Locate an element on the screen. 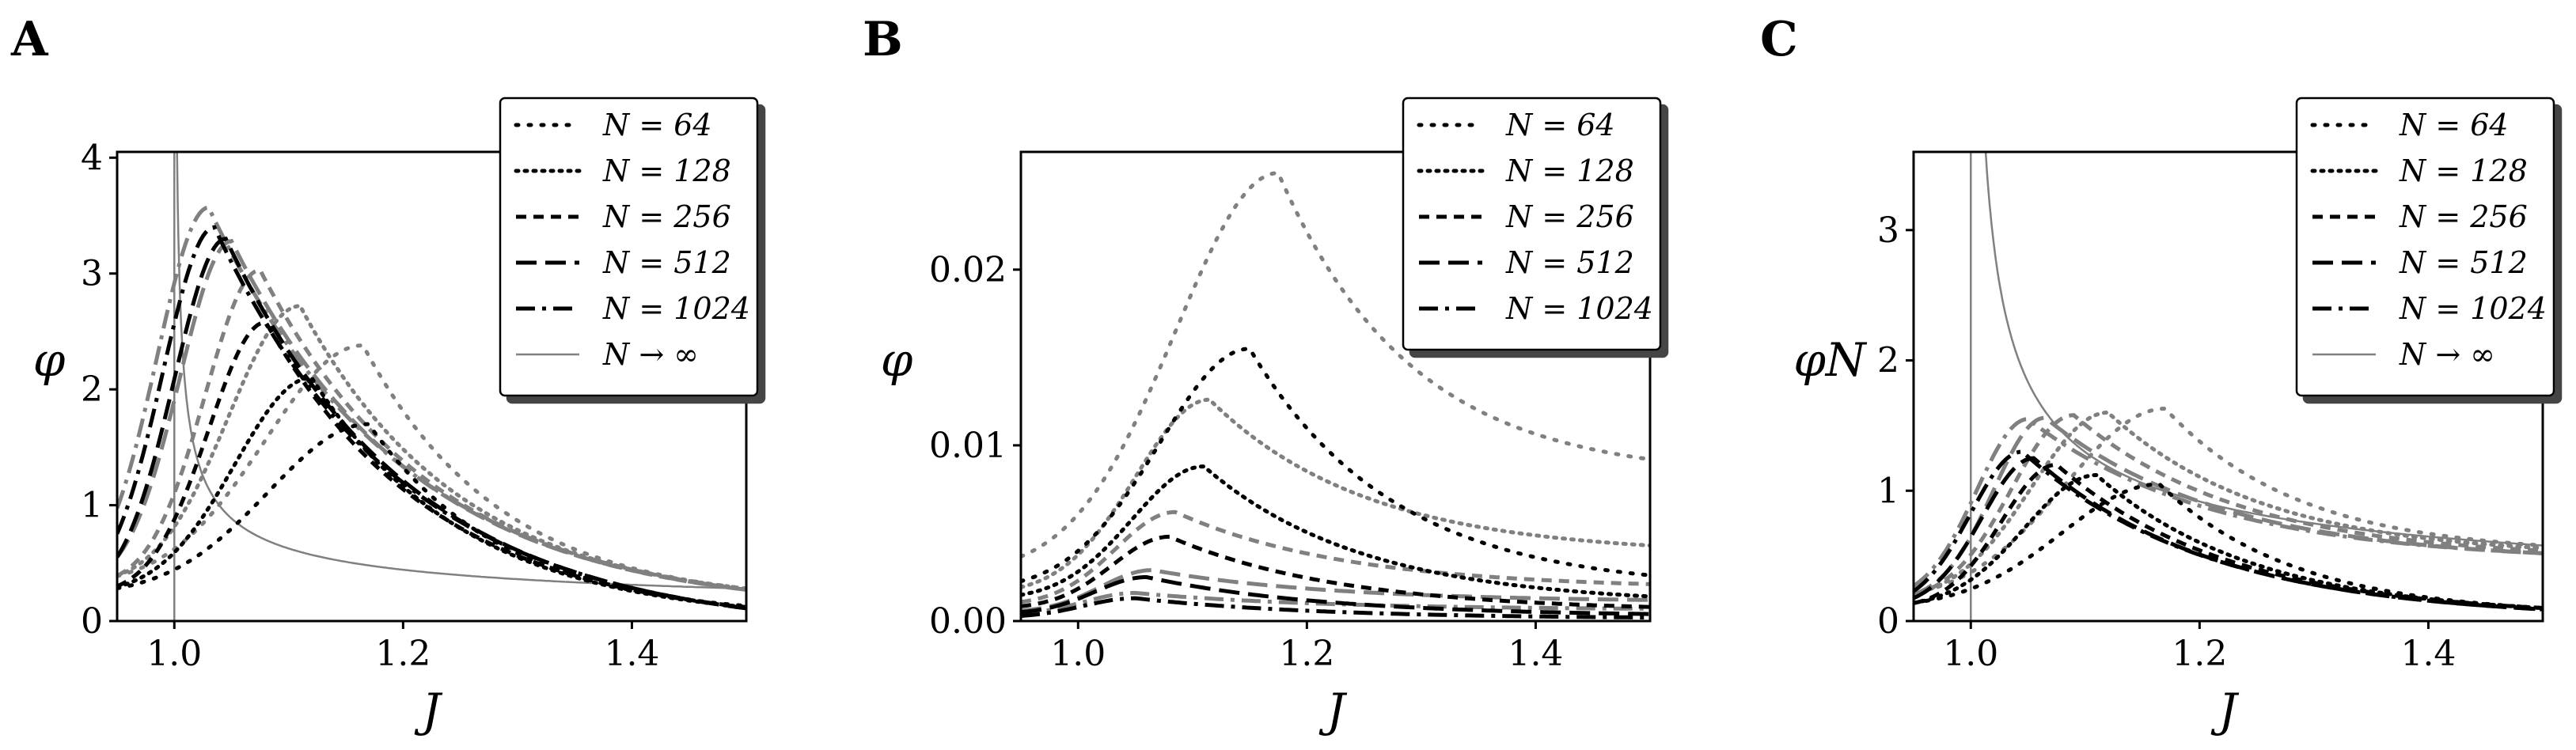 Image resolution: width=2576 pixels, height=750 pixels. panel-b-ticks: 1.0 1.2 1.4 0.00 0.01 0.02 is located at coordinates (1246, 462).